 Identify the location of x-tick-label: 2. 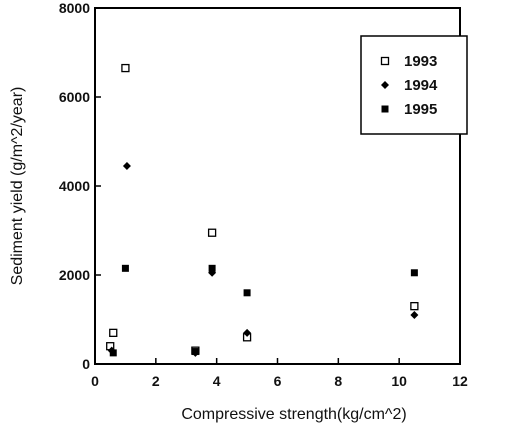
(156, 381).